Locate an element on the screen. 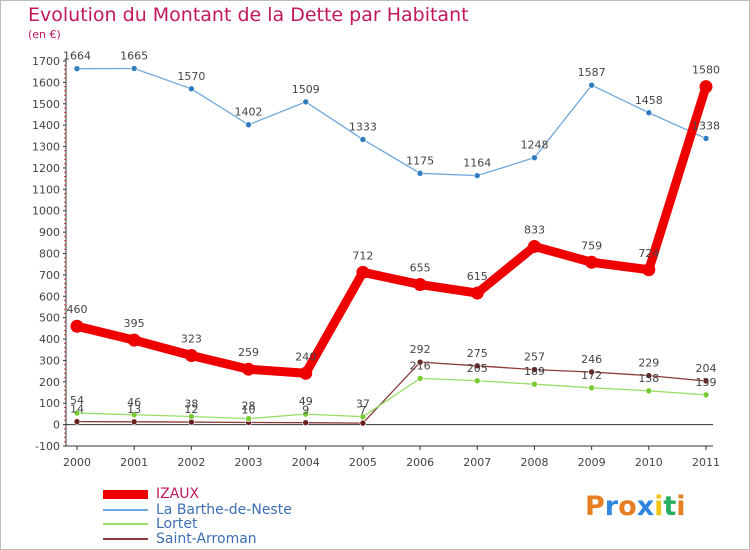 This screenshot has width=750, height=550. data-label: 1570 is located at coordinates (191, 76).